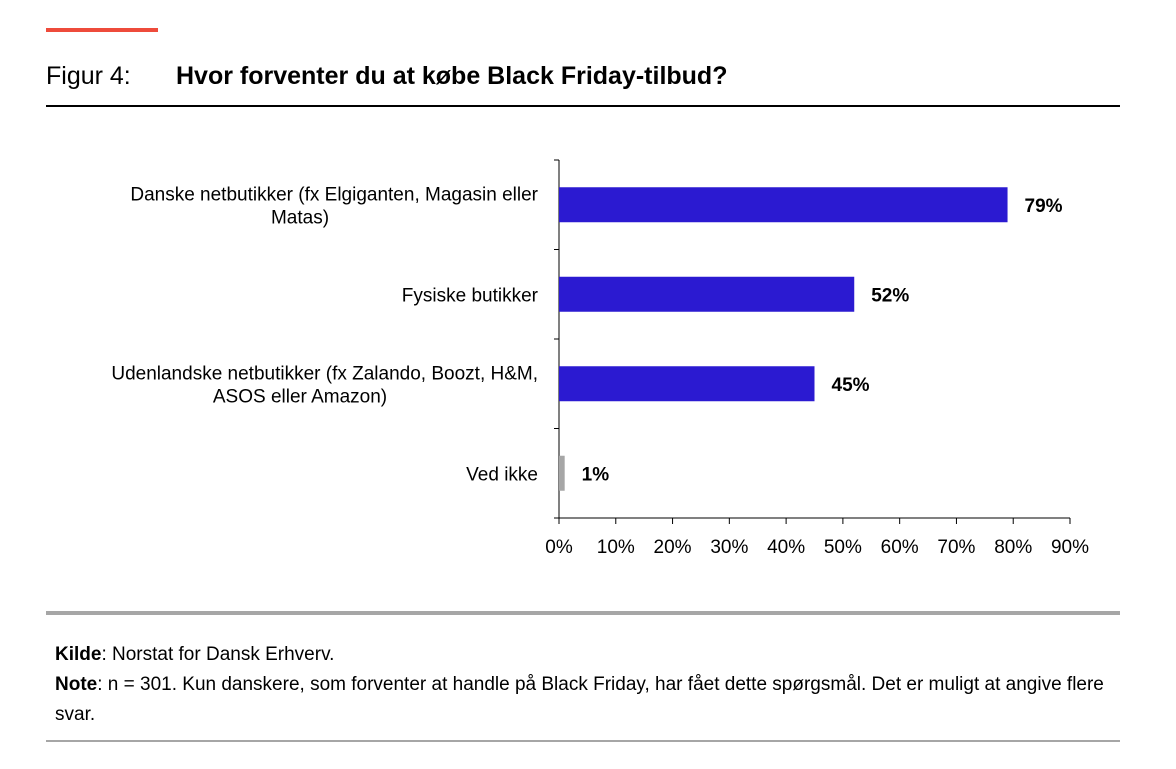  Describe the element at coordinates (590, 655) in the screenshot. I see `source-line: Kilde: Norstat for Dansk Erhverv.` at that location.